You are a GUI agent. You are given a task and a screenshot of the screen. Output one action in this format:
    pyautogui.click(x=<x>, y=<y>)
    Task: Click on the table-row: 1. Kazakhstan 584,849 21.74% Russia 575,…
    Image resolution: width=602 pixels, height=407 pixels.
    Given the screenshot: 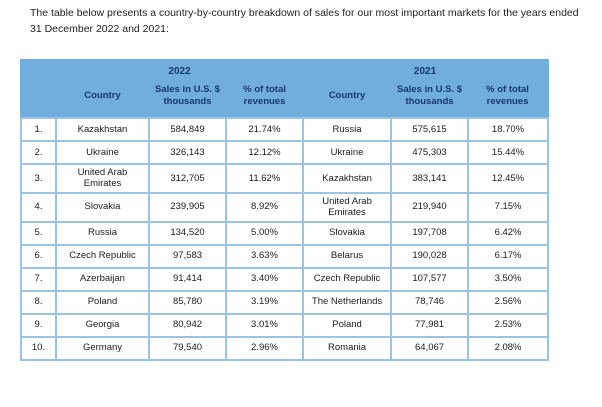 What is the action you would take?
    pyautogui.click(x=285, y=129)
    